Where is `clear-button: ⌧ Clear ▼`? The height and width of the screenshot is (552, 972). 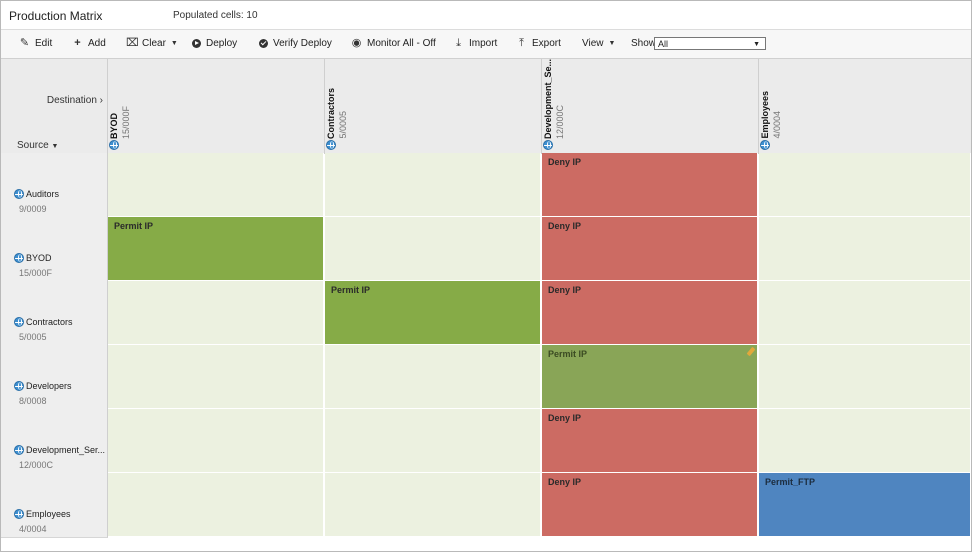 clear-button: ⌧ Clear ▼ is located at coordinates (152, 44).